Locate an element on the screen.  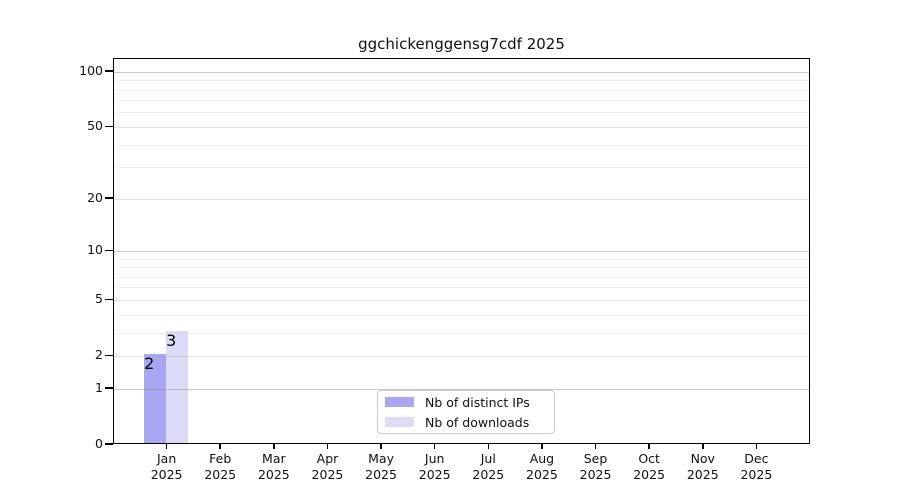
x-axis-tick-label-dec: Dec 2025 is located at coordinates (756, 467).